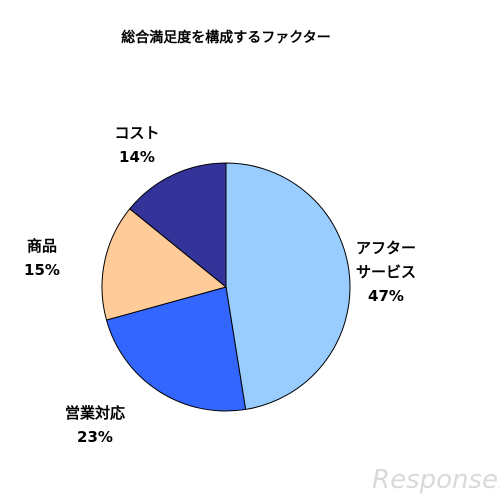 The width and height of the screenshot is (500, 502). What do you see at coordinates (436, 480) in the screenshot?
I see `response-watermark: Response.` at bounding box center [436, 480].